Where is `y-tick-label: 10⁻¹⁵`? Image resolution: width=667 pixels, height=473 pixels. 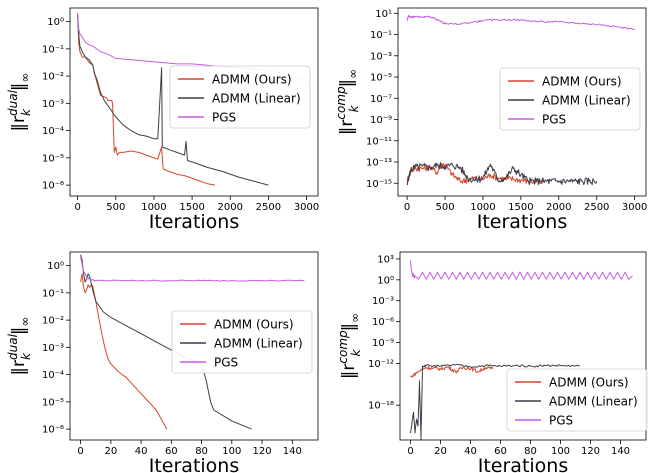 y-tick-label: 10⁻¹⁵ is located at coordinates (379, 184).